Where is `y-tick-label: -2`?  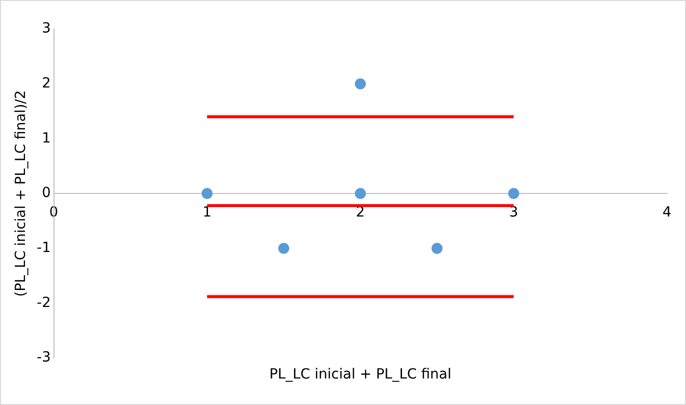 y-tick-label: -2 is located at coordinates (43, 302).